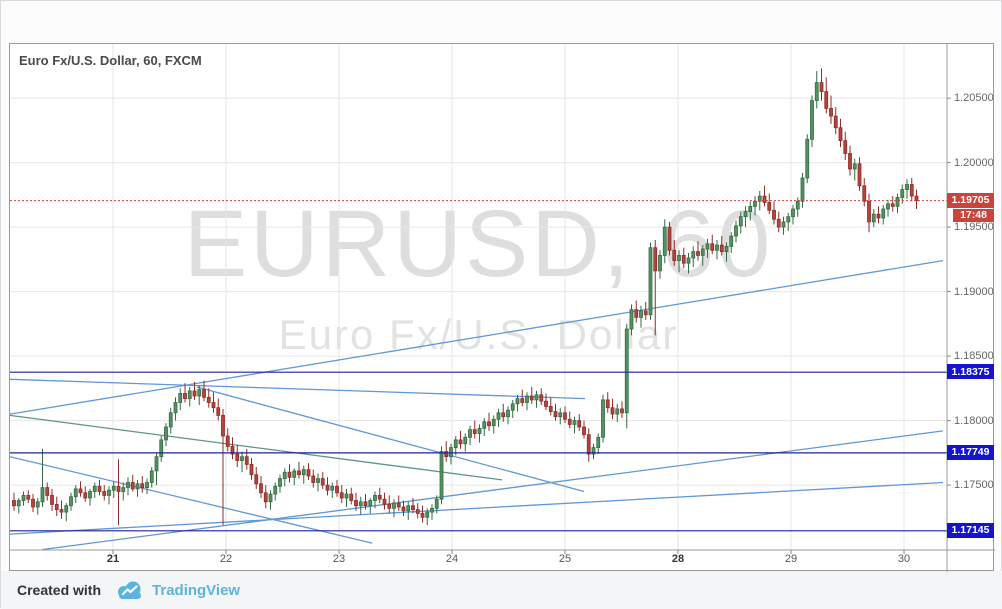  What do you see at coordinates (110, 60) in the screenshot?
I see `chart-title: Euro Fx/U.S. Dollar, 60, FXCM` at bounding box center [110, 60].